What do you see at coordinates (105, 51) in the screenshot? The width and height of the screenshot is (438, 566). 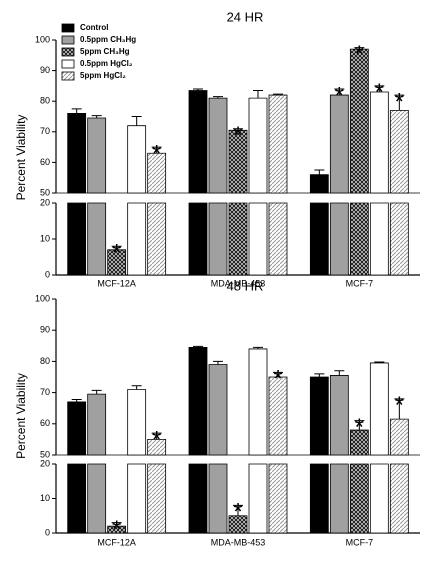 I see `legend-label: 5ppm CH₃Hg` at bounding box center [105, 51].